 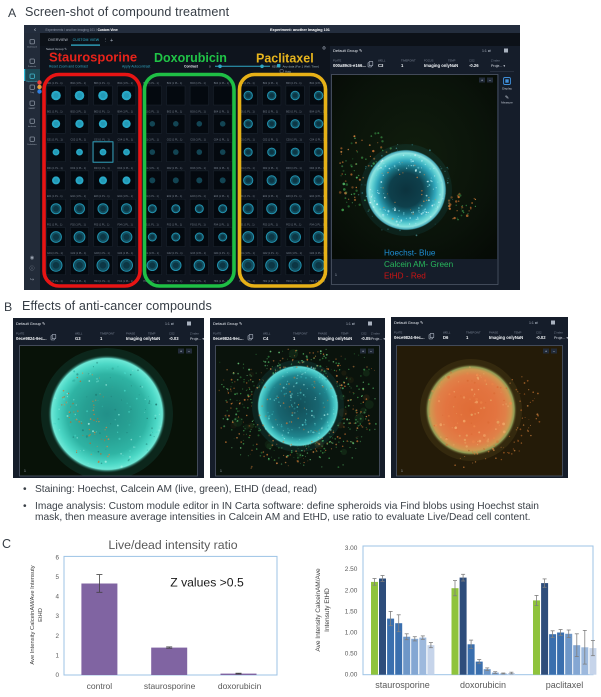 What do you see at coordinates (57, 557) in the screenshot?
I see `svg-text: 6` at bounding box center [57, 557].